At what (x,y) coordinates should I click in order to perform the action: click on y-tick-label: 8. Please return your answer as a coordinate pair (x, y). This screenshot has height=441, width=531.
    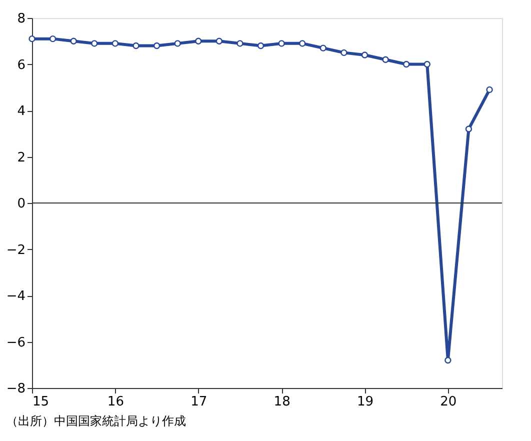
    Looking at the image, I should click on (21, 19).